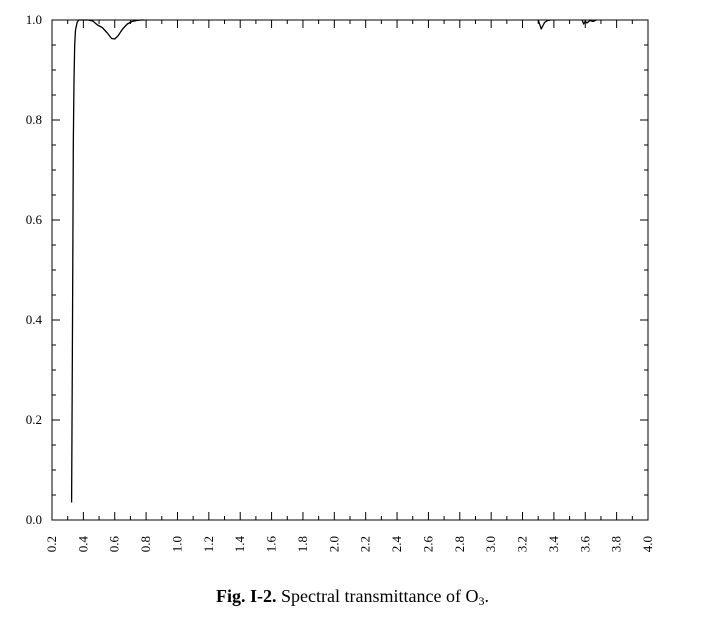 This screenshot has width=705, height=625. I want to click on y-tick-label: 0.0, so click(34, 519).